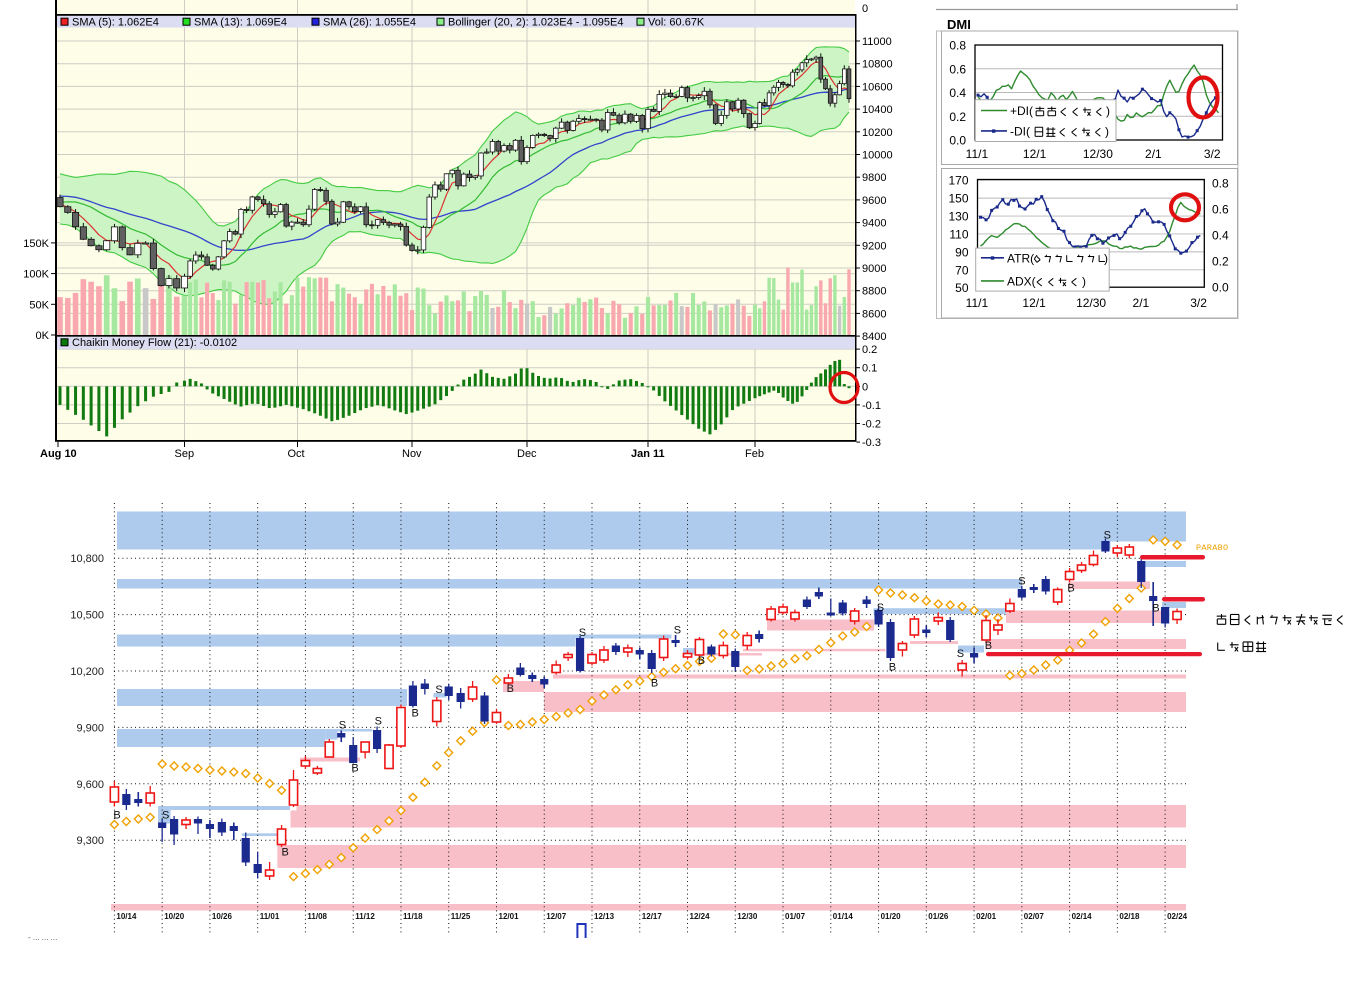  I want to click on svg-text: 0.2, so click(869, 350).